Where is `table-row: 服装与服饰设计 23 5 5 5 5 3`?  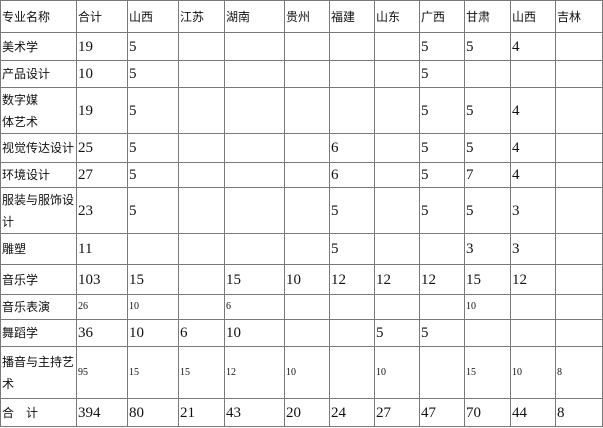
table-row: 服装与服饰设计 23 5 5 5 5 3 is located at coordinates (301, 210).